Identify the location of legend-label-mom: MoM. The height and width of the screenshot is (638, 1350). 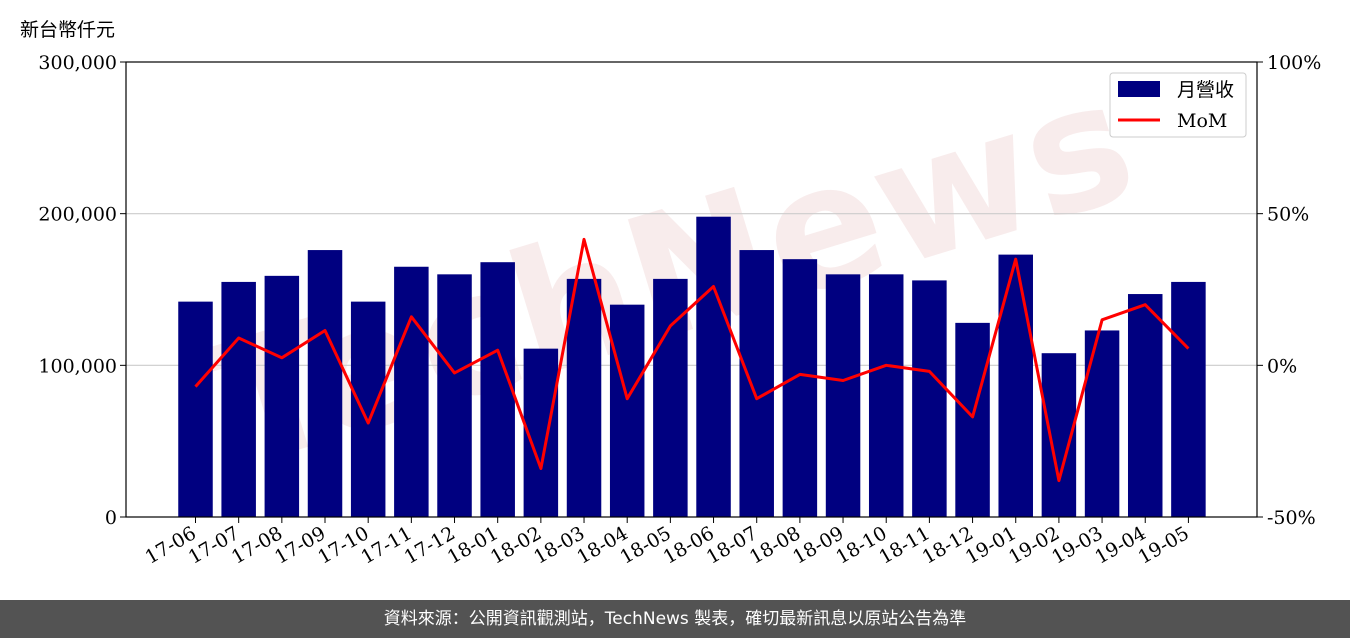
(1202, 121).